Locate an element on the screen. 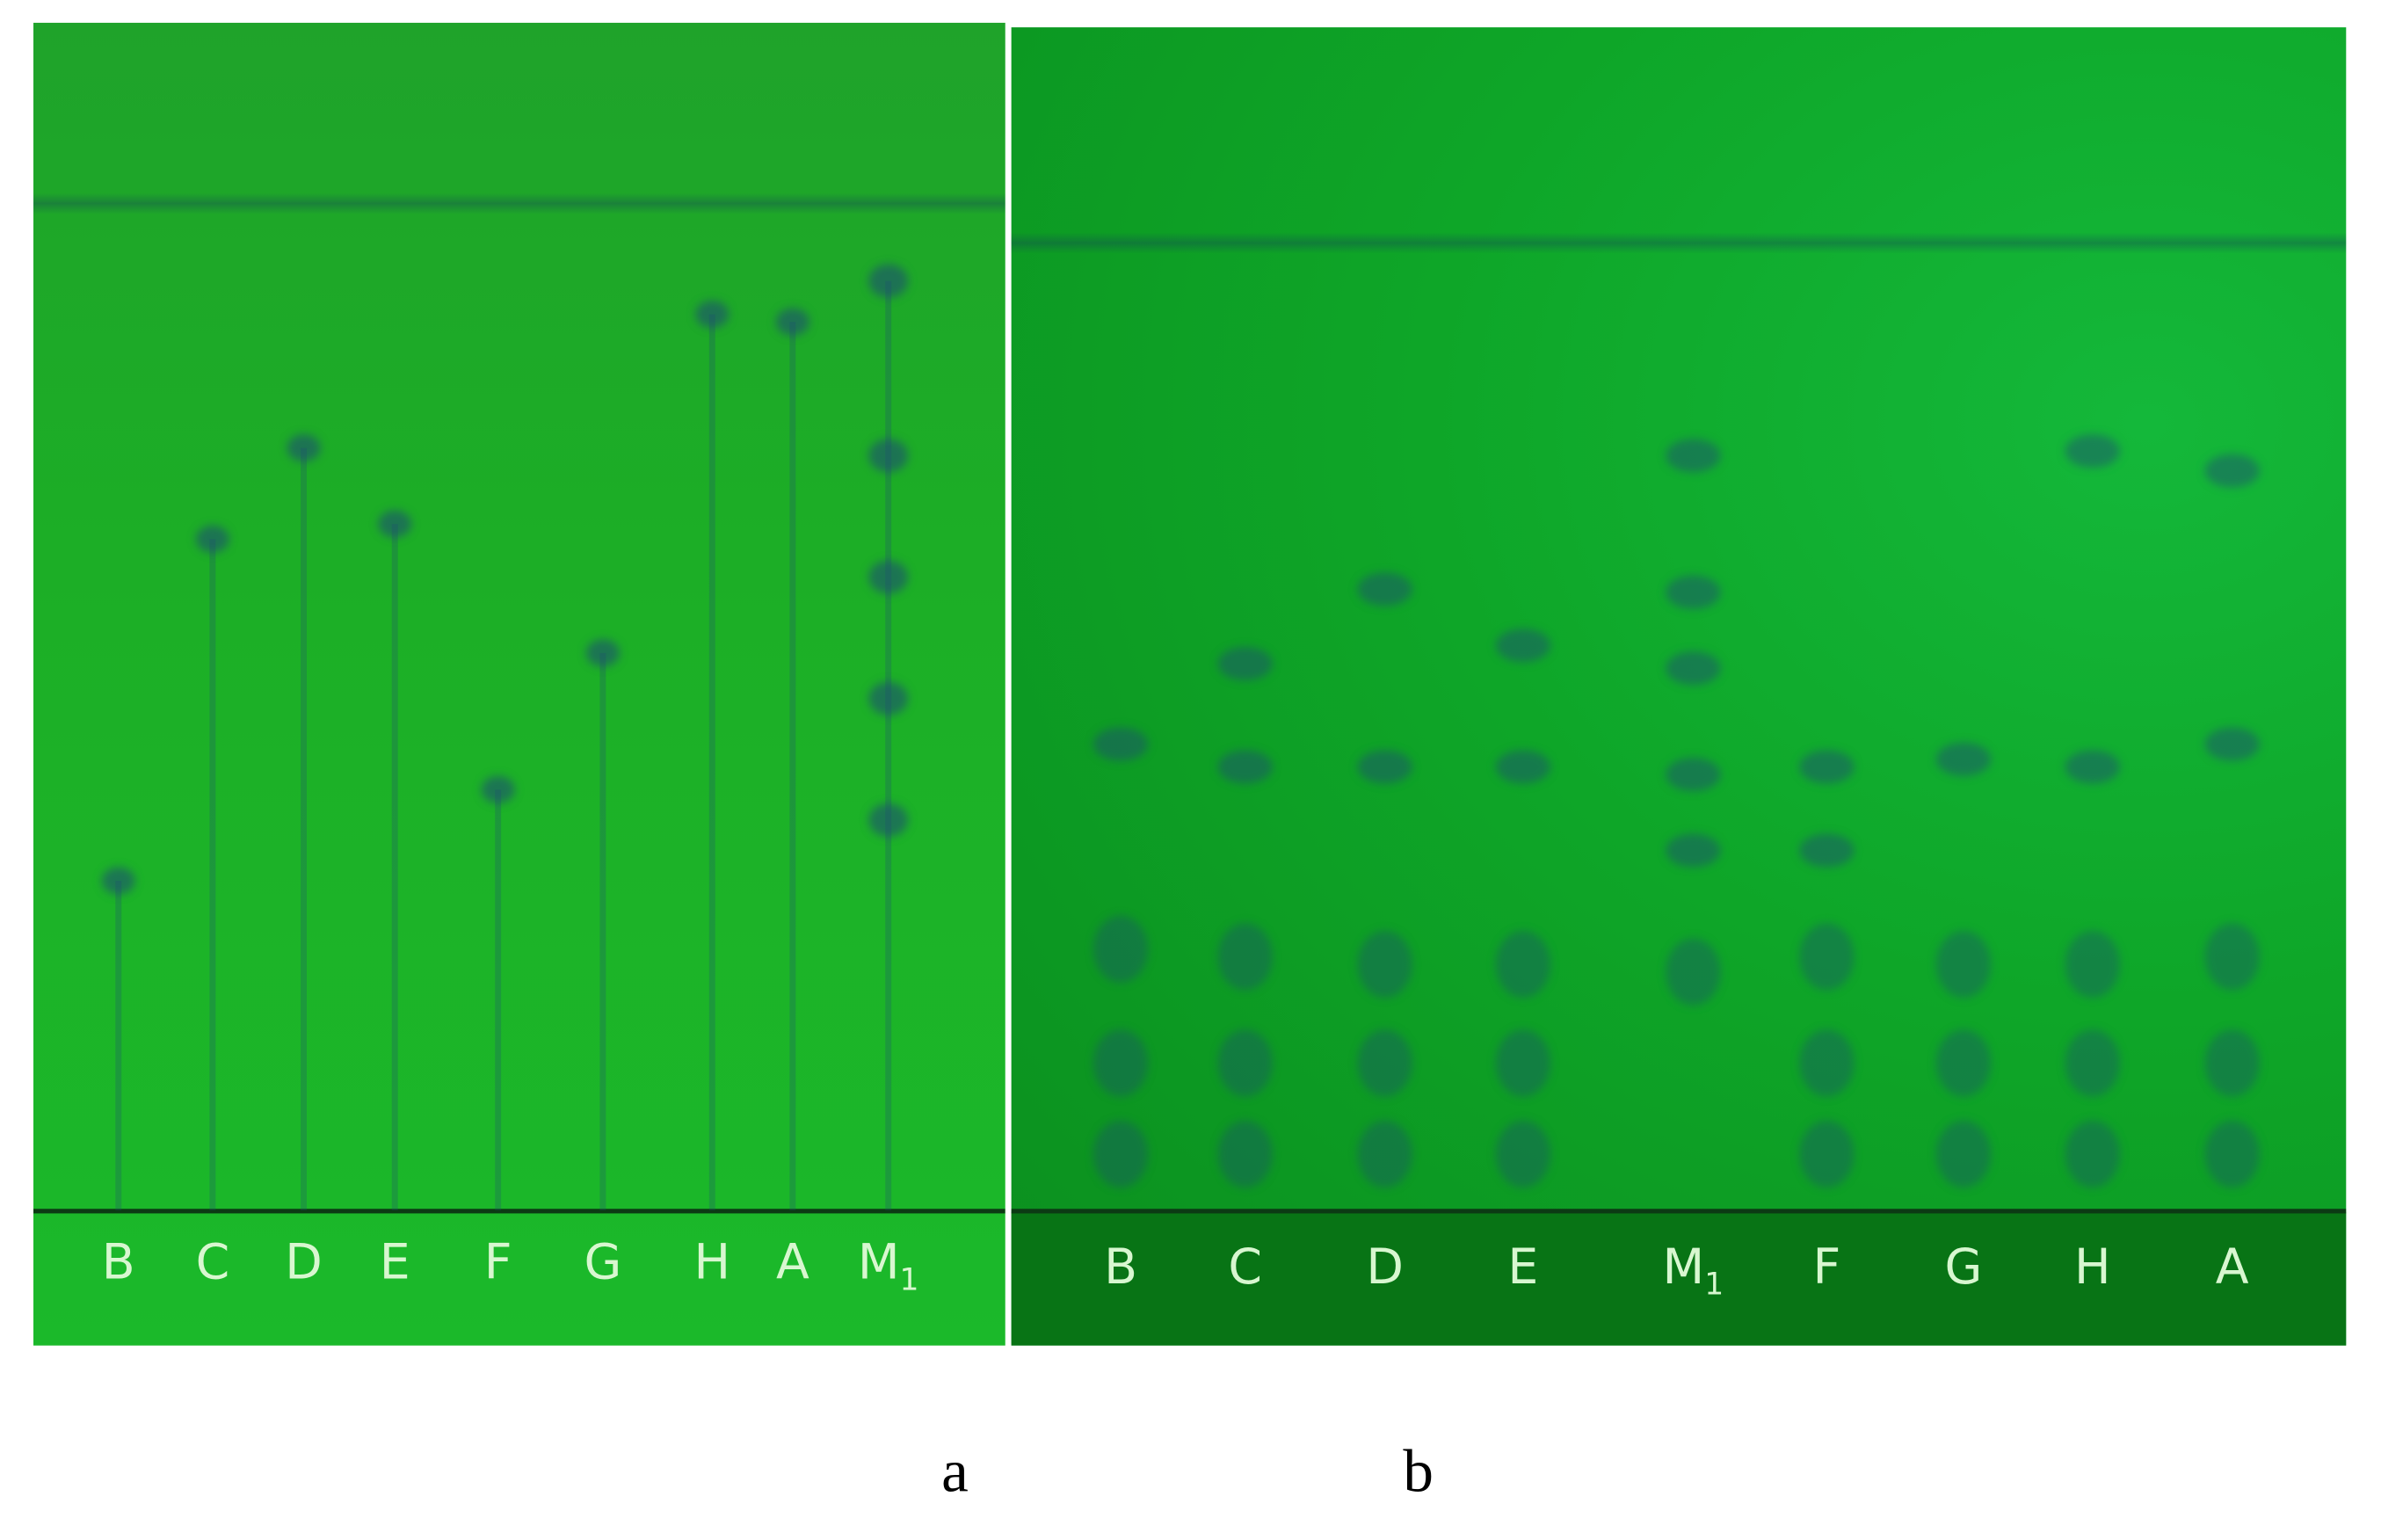  plate-footer is located at coordinates (1679, 1278).